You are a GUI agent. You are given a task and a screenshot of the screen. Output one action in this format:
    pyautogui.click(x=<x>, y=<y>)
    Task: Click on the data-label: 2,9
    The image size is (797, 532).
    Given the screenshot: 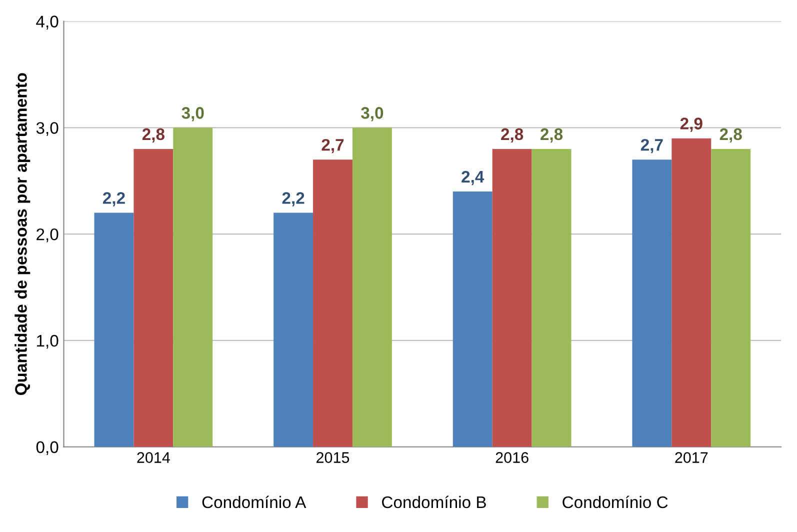 What is the action you would take?
    pyautogui.click(x=691, y=125)
    